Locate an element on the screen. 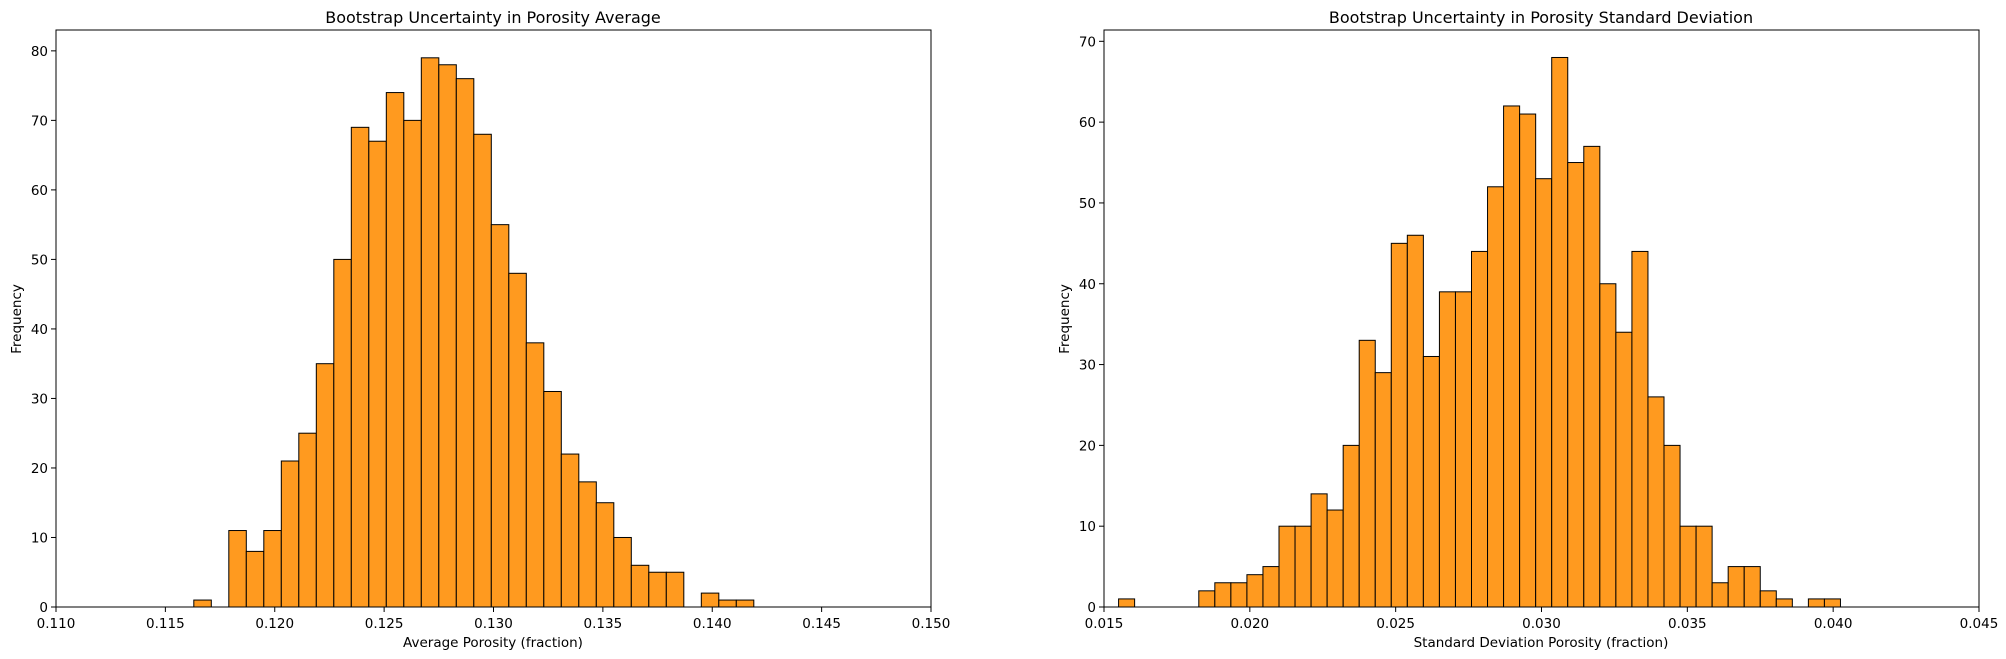  y-axis-label: Frequency is located at coordinates (17, 319).